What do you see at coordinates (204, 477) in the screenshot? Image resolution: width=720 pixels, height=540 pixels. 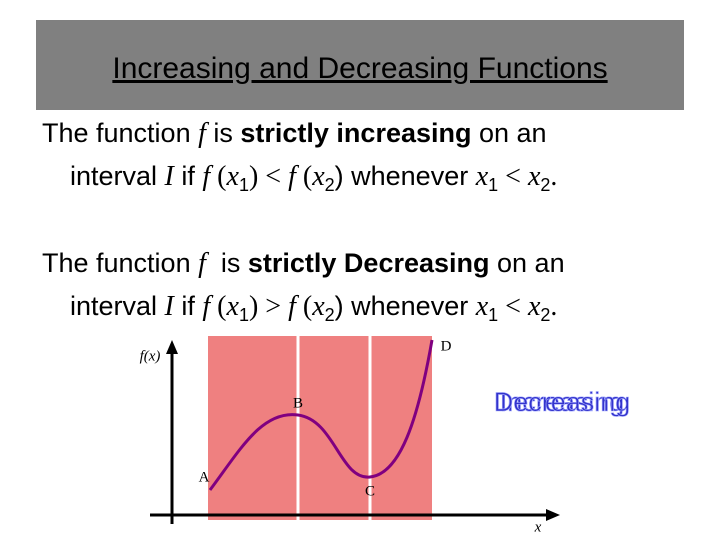 I see `point-label: A` at bounding box center [204, 477].